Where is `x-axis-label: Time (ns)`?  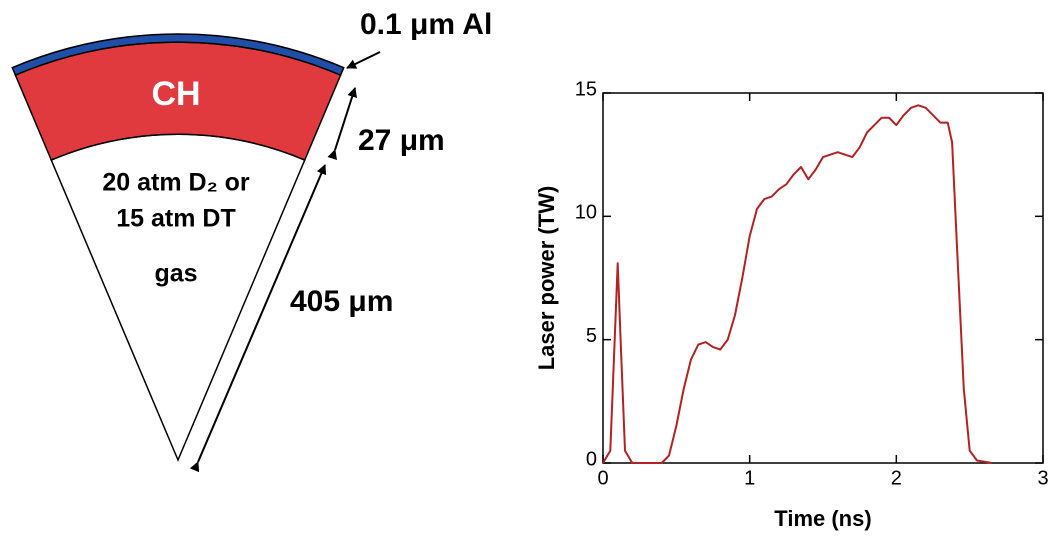 x-axis-label: Time (ns) is located at coordinates (822, 518).